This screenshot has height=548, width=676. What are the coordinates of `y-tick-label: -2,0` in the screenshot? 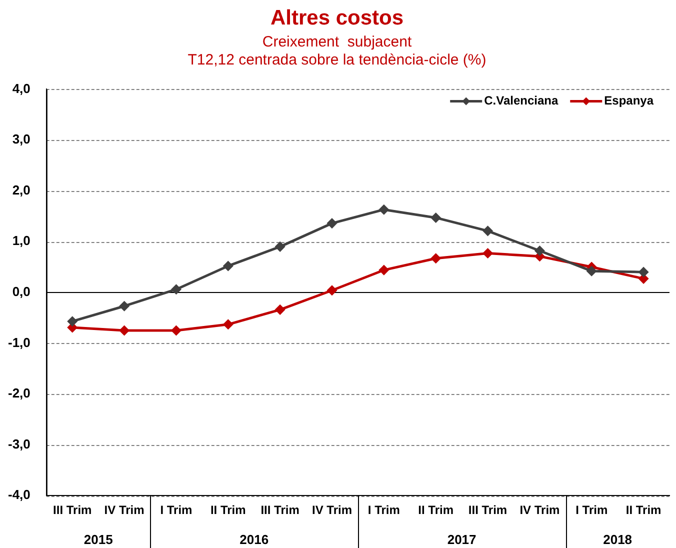 It's located at (19, 393).